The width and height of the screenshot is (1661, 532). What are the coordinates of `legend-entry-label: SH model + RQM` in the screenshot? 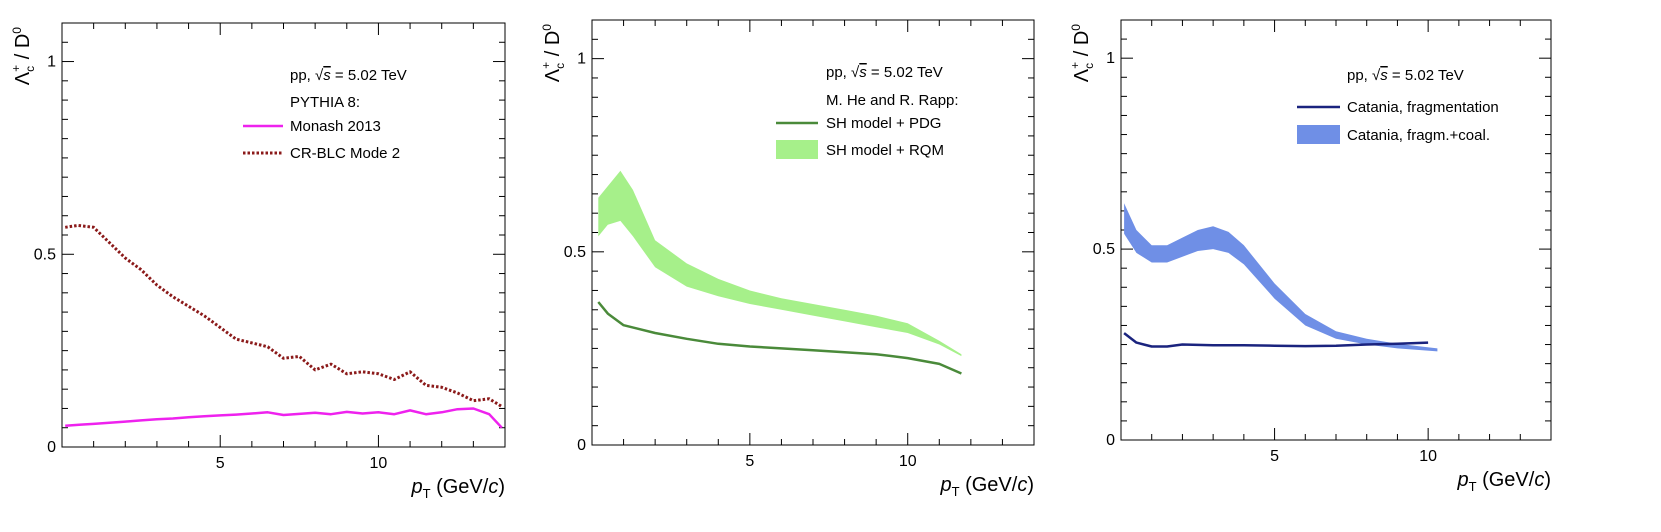 It's located at (885, 150).